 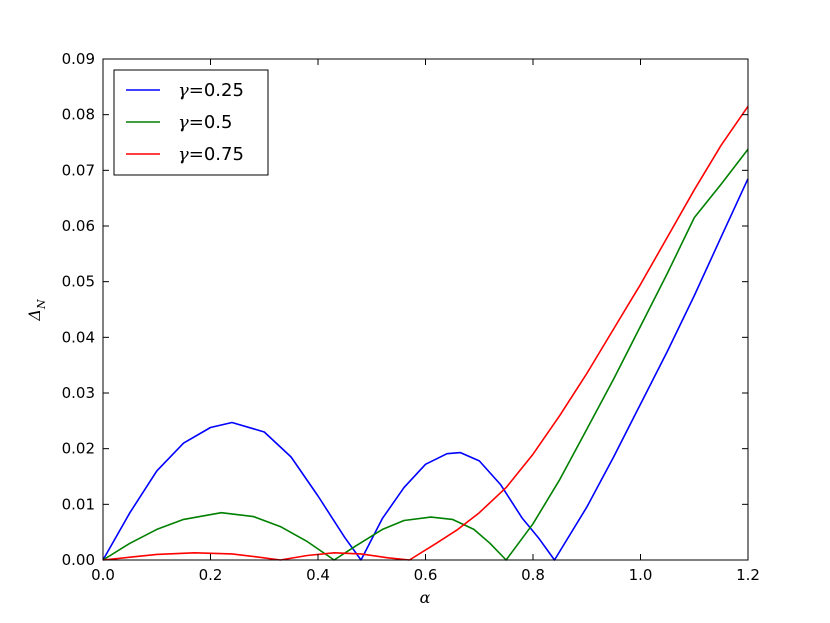 I want to click on y-tick-label: 0.01, so click(x=78, y=504).